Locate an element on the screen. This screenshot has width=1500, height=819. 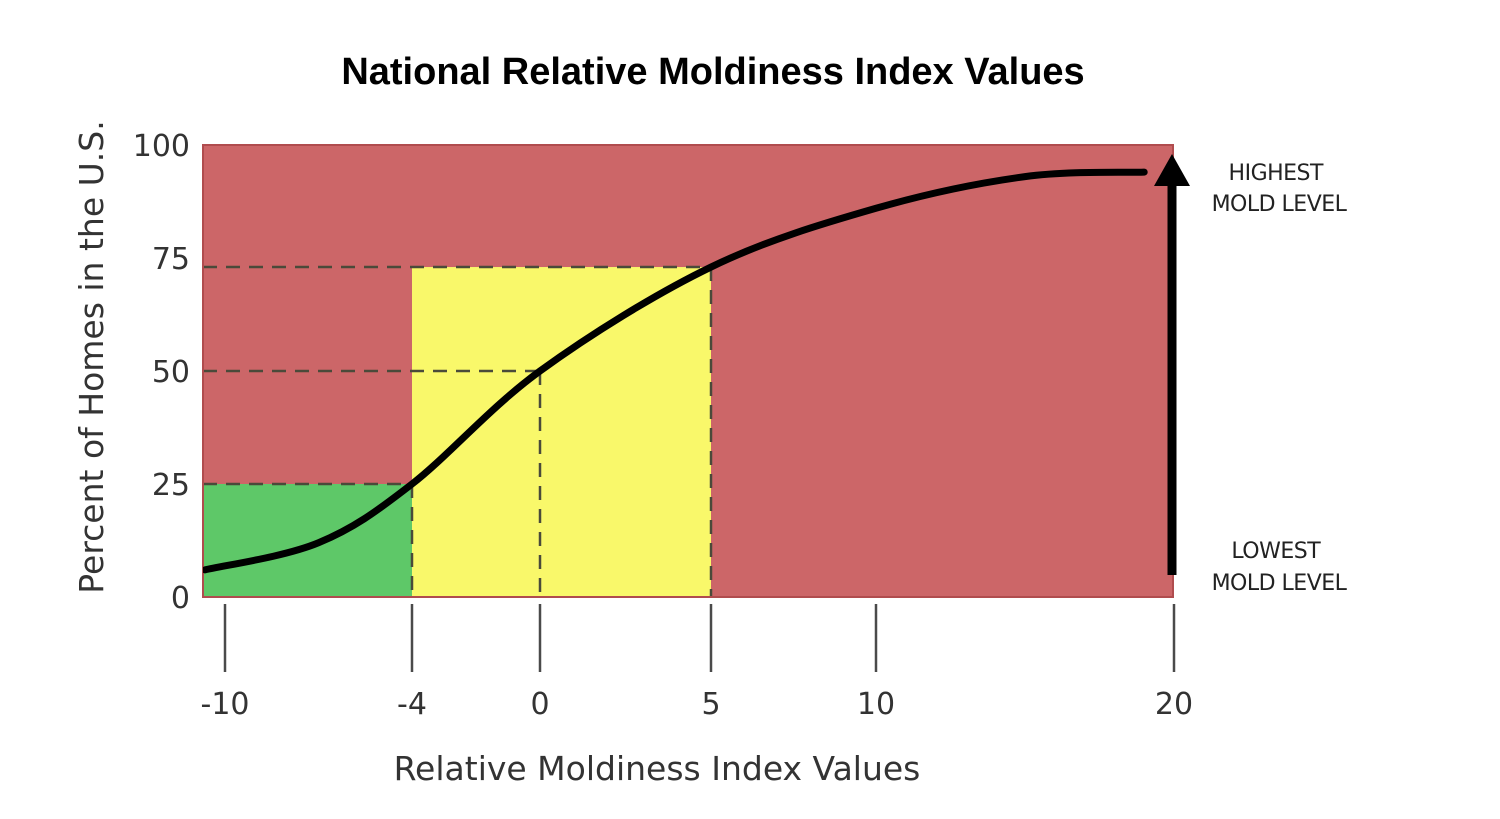
x-tick-label-4: 10 is located at coordinates (876, 704).